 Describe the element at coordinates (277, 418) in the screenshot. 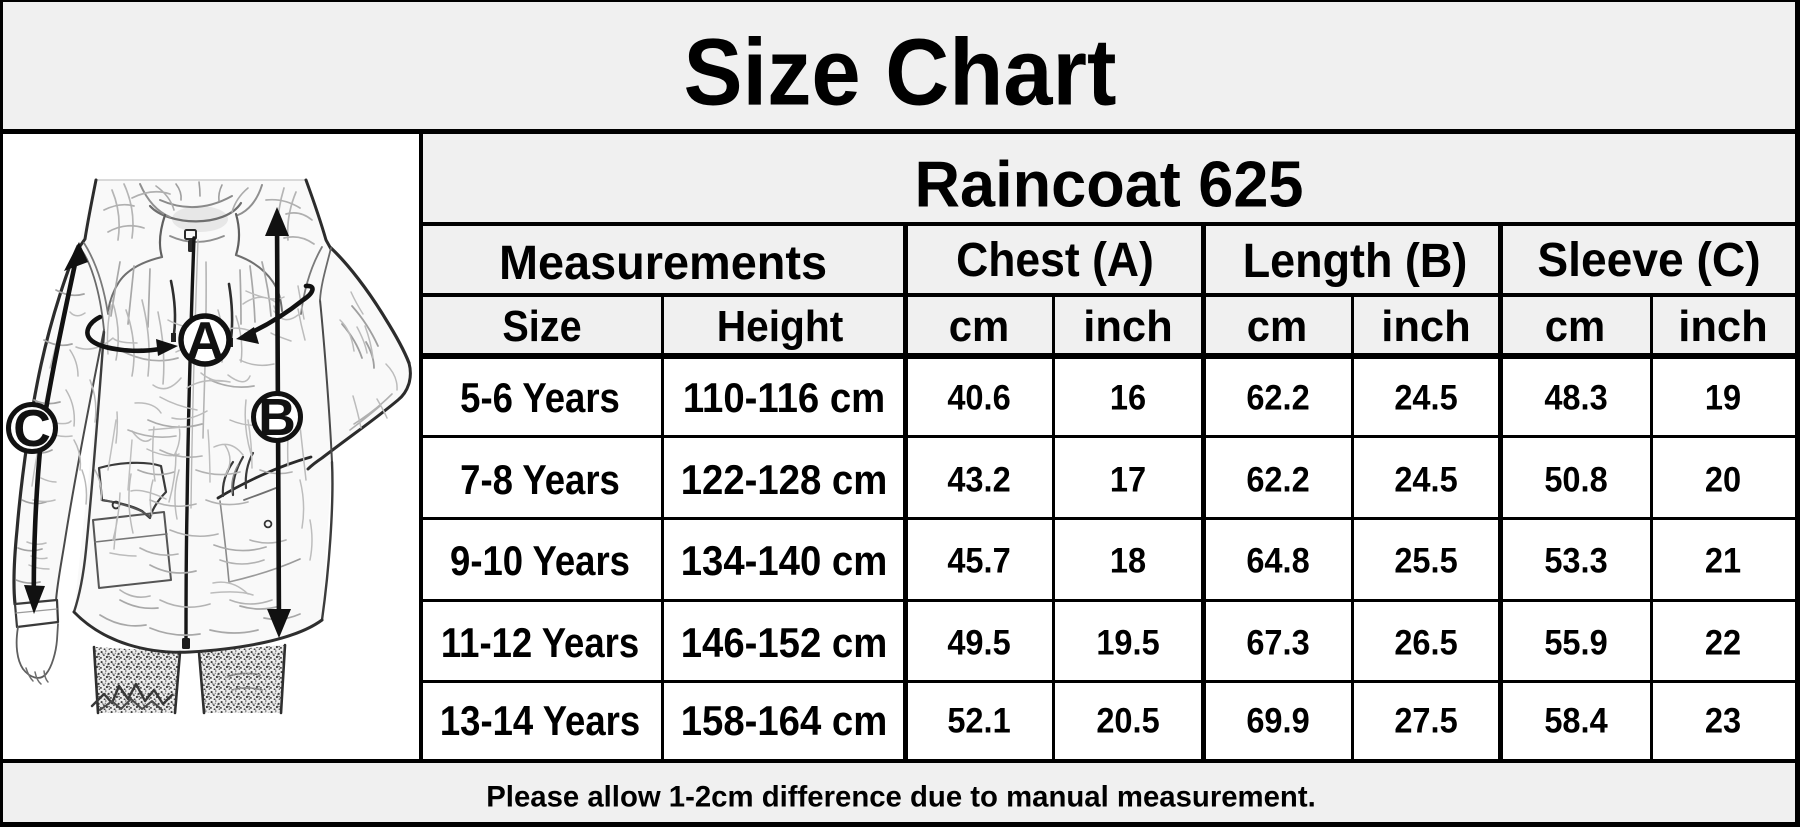

I see `svg-text: B` at that location.